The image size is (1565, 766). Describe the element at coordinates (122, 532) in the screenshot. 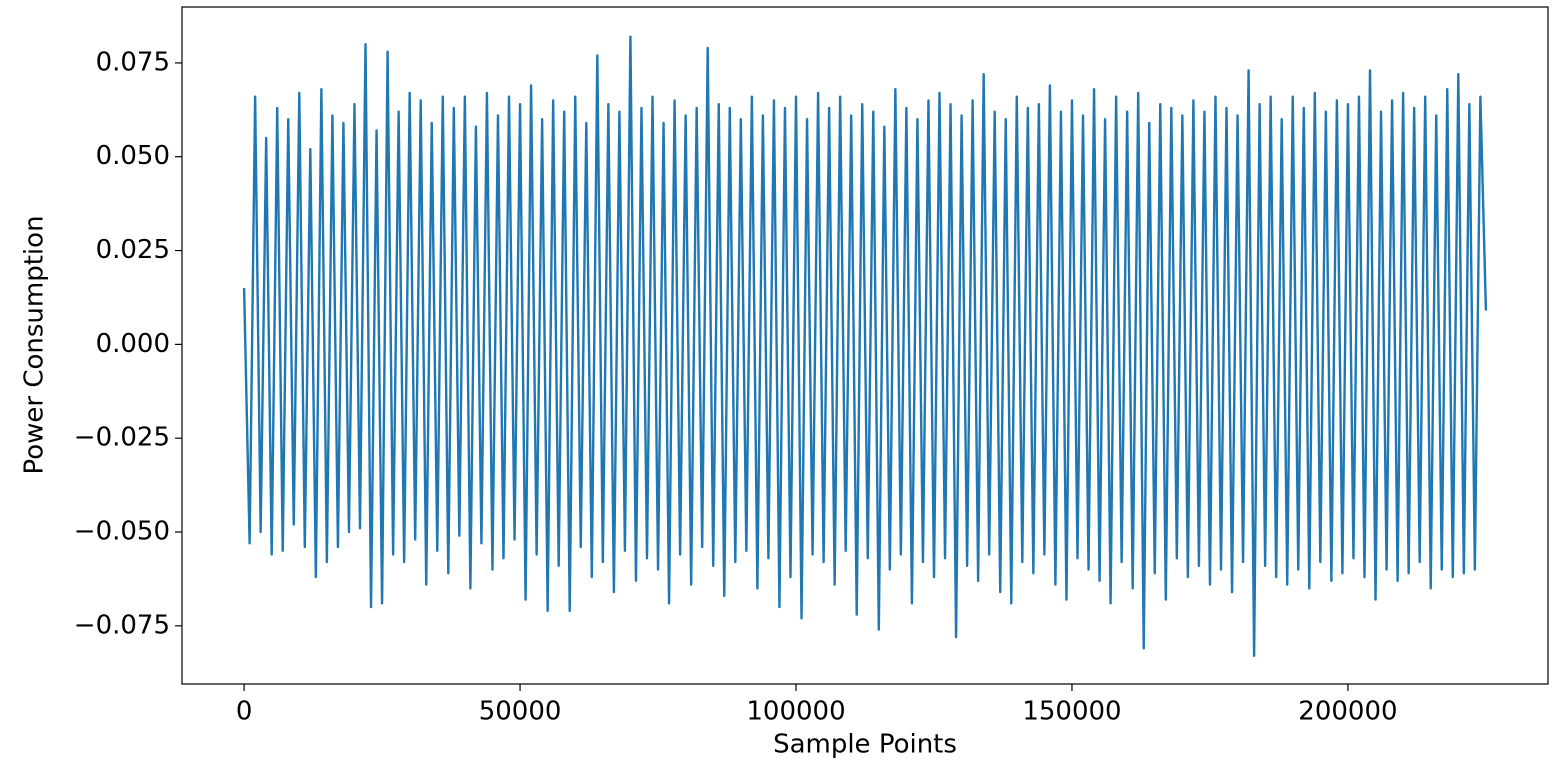

I see `y-tick-label: −0.050` at that location.